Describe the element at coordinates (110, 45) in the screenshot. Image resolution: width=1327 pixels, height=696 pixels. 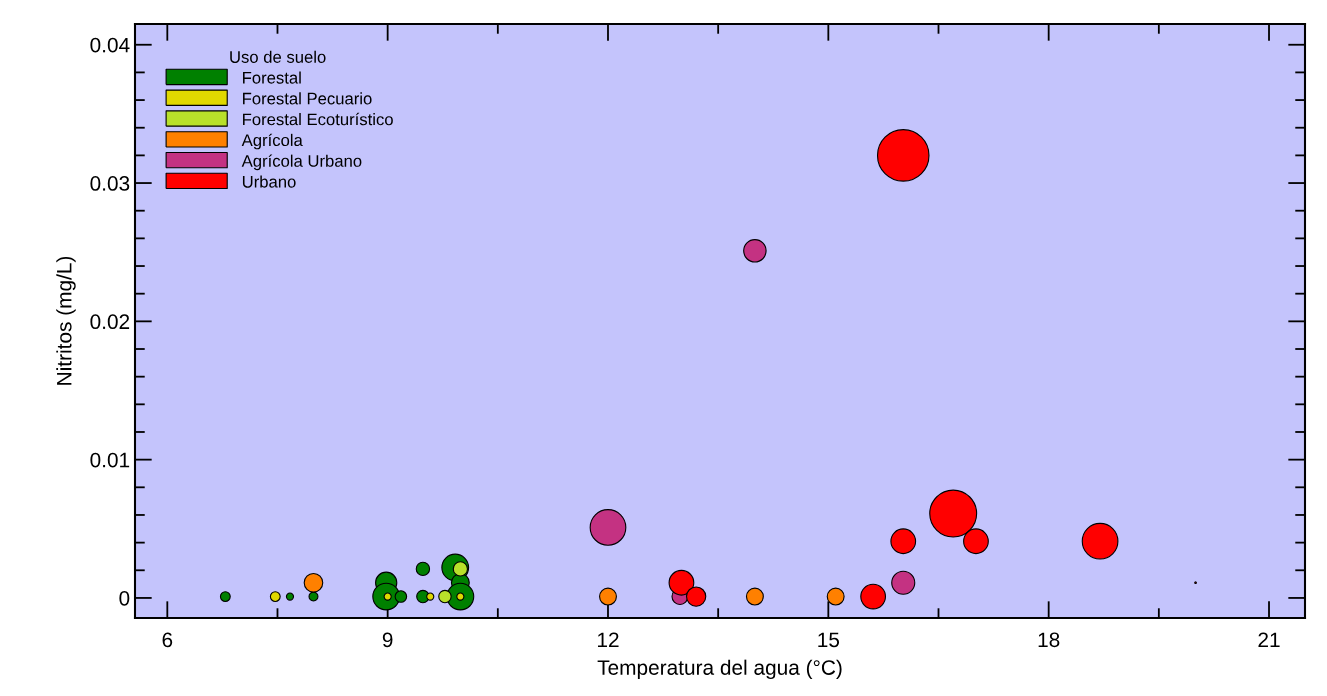
I see `y-tick-label: 0.04` at that location.